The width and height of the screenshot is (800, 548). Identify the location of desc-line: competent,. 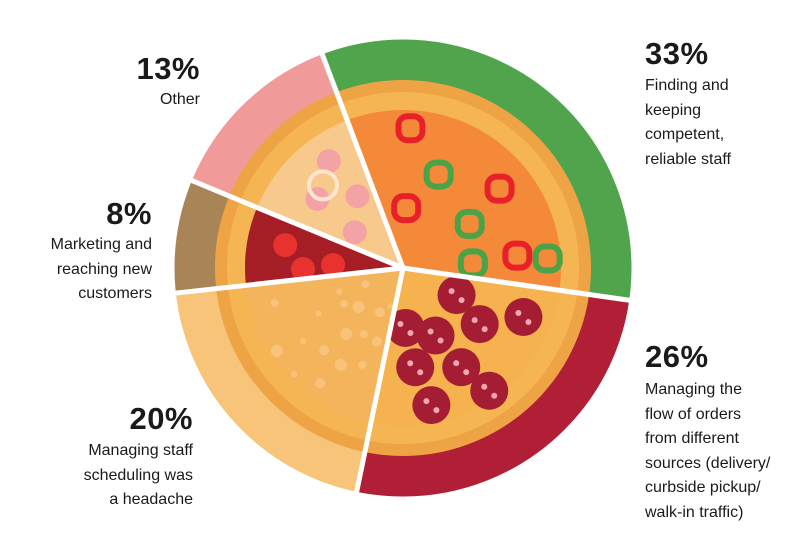
(685, 134).